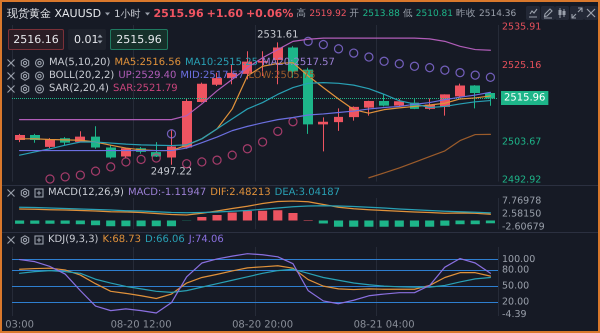 The height and width of the screenshot is (333, 600). What do you see at coordinates (435, 13) in the screenshot?
I see `text: 2510.81` at bounding box center [435, 13].